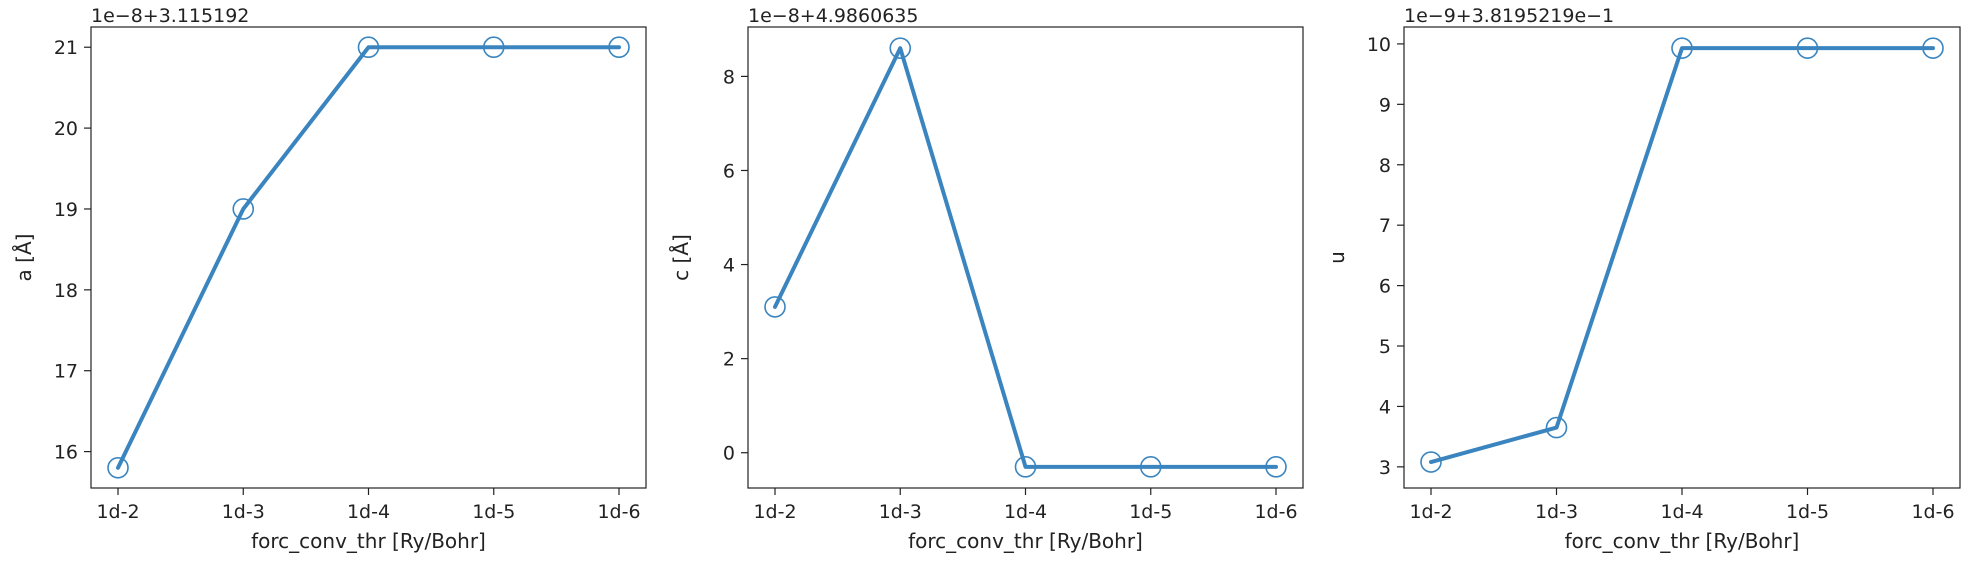  What do you see at coordinates (1385, 347) in the screenshot?
I see `y-tick-label: 5` at bounding box center [1385, 347].